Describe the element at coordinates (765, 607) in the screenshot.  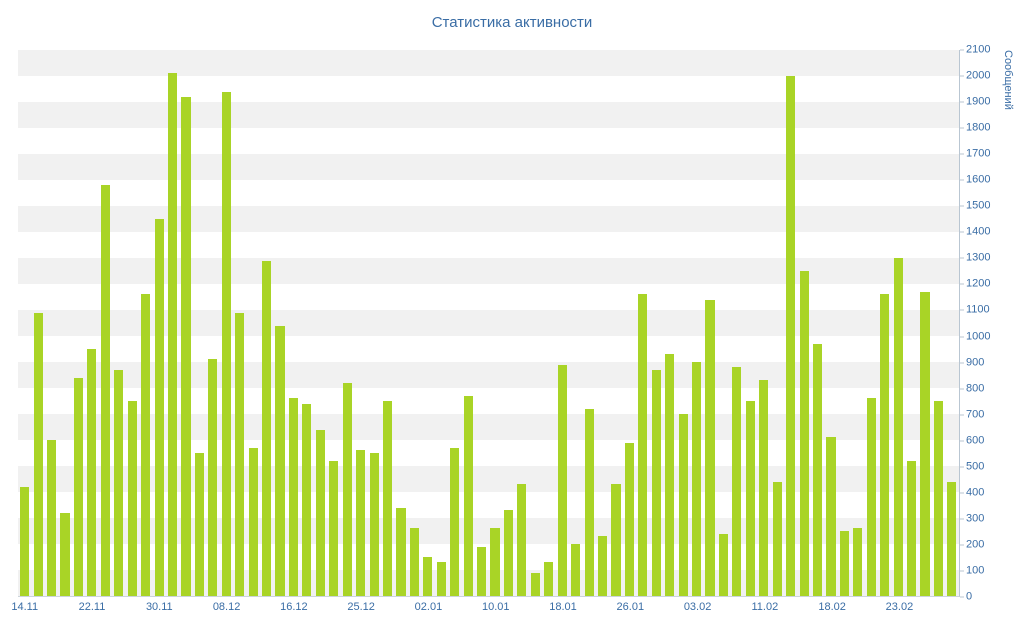
I see `x-tick-label: 11.02` at that location.